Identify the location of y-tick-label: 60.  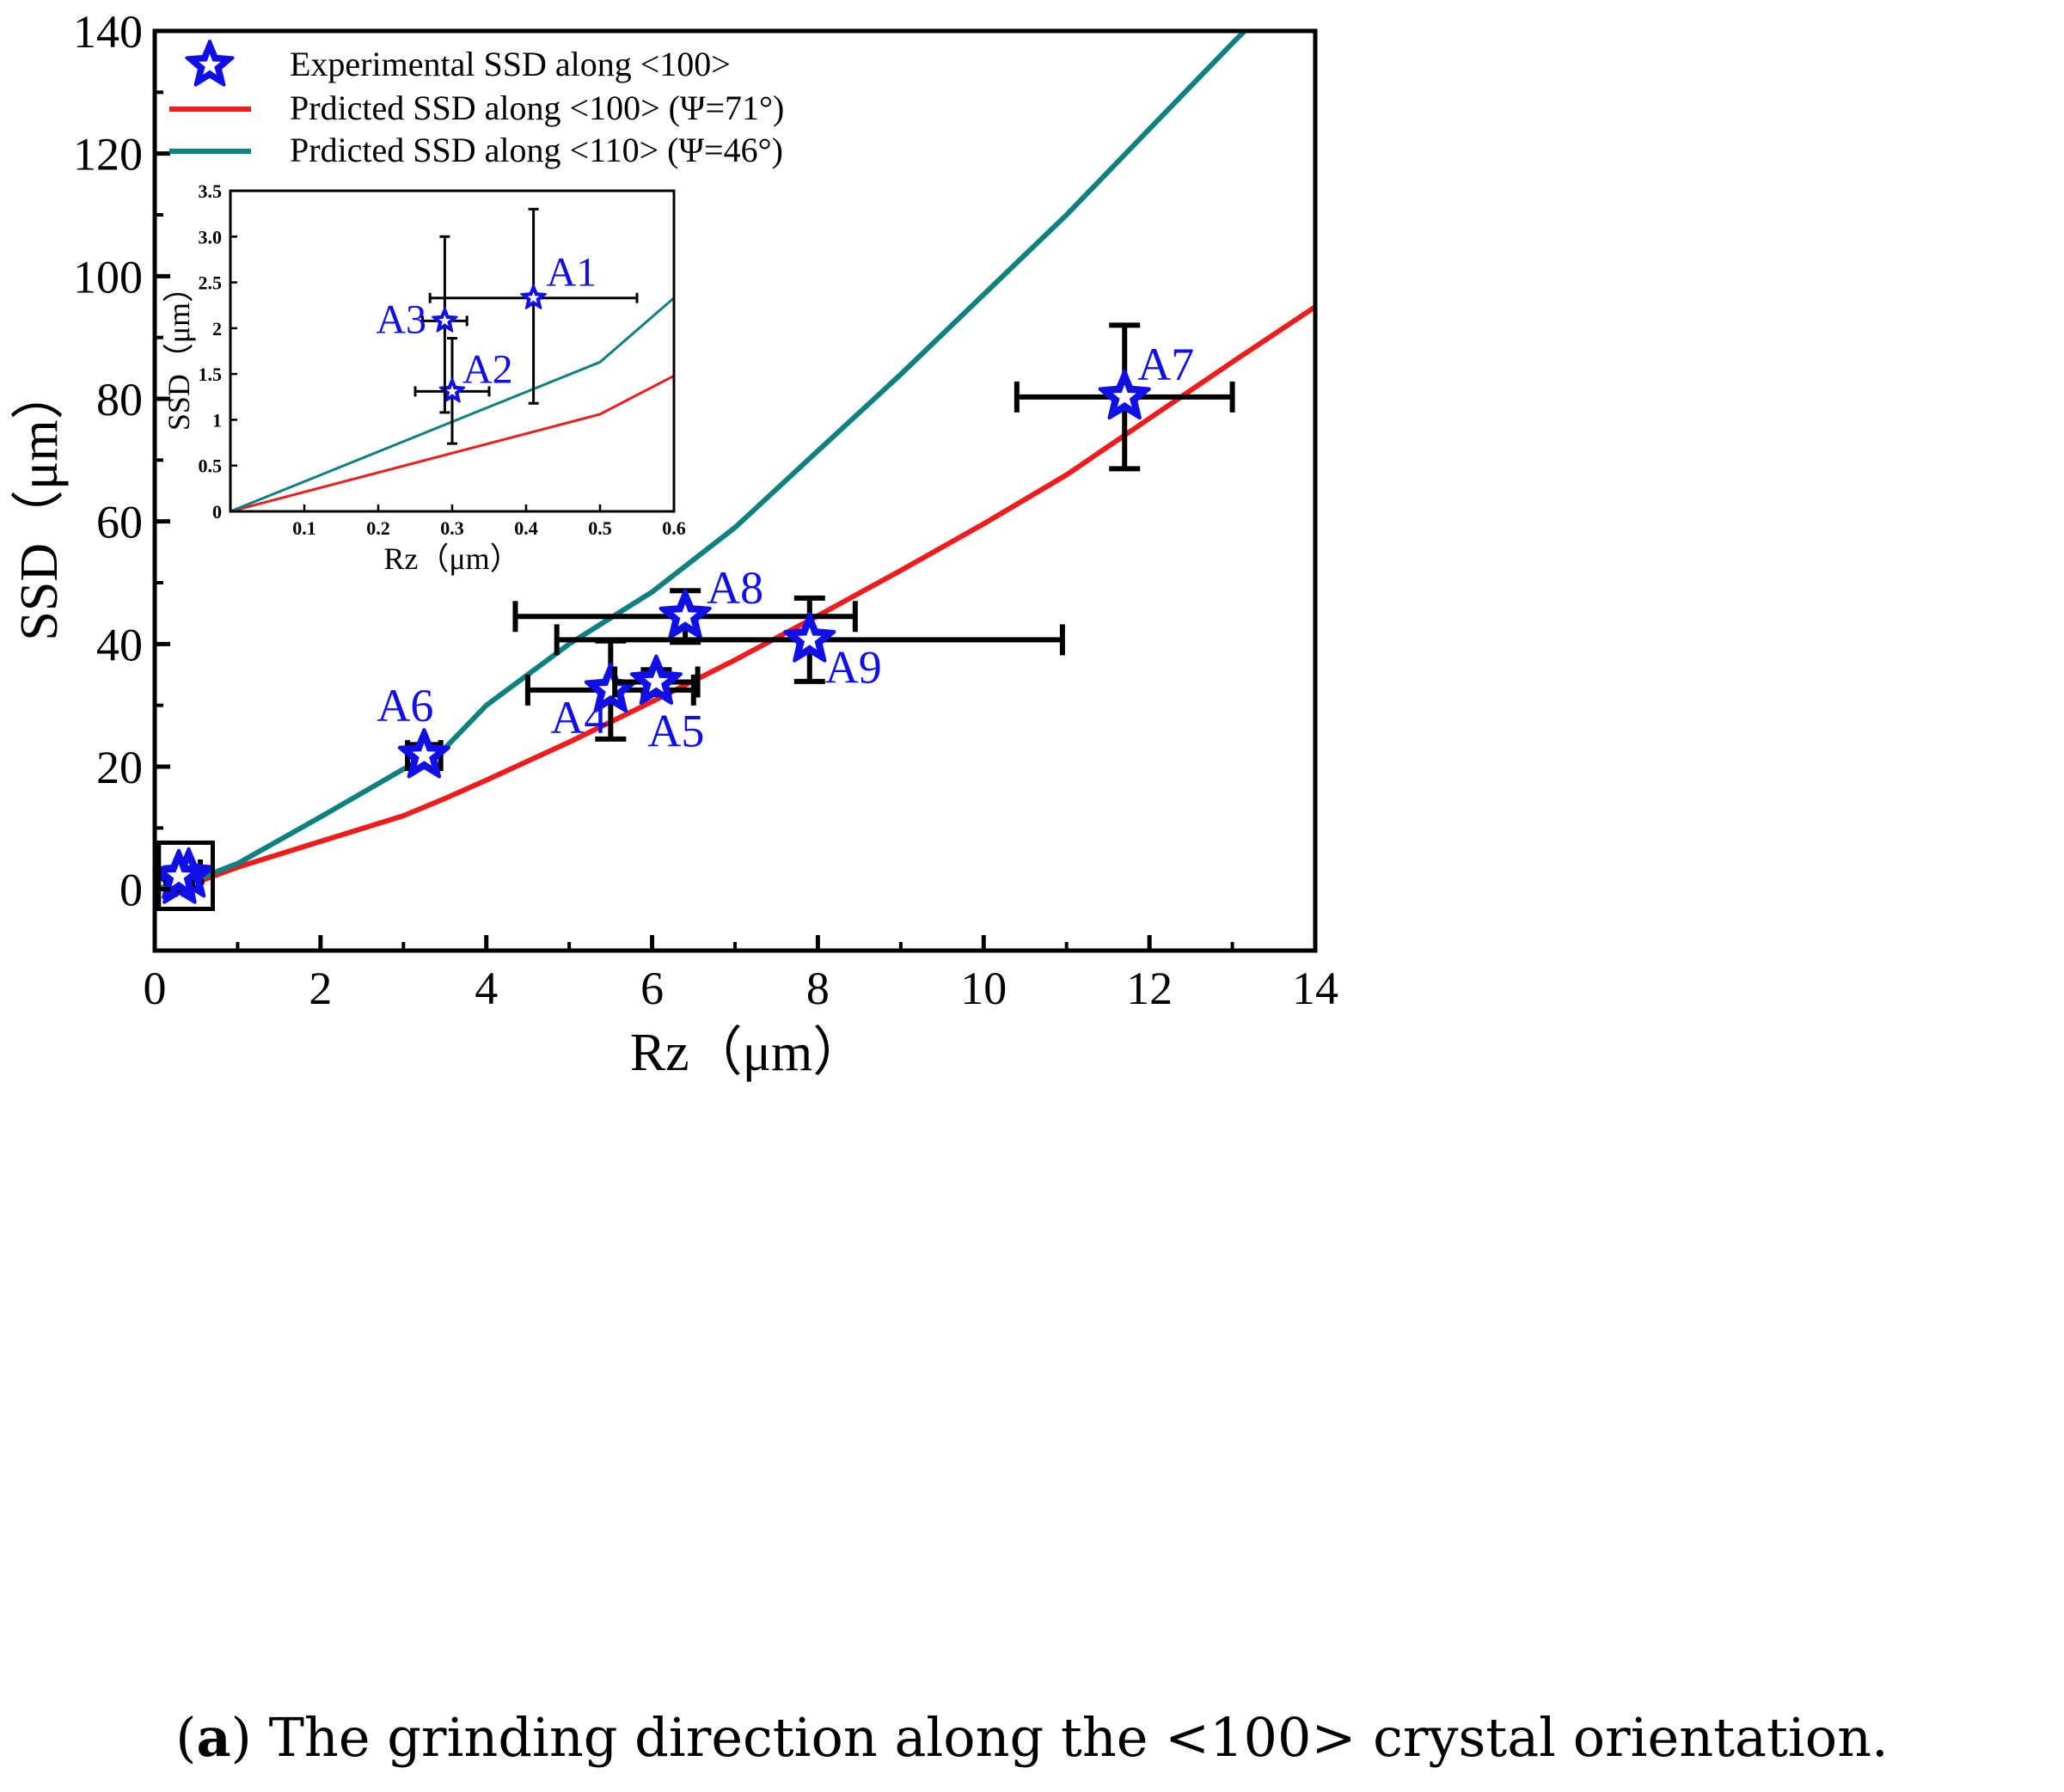
(119, 522).